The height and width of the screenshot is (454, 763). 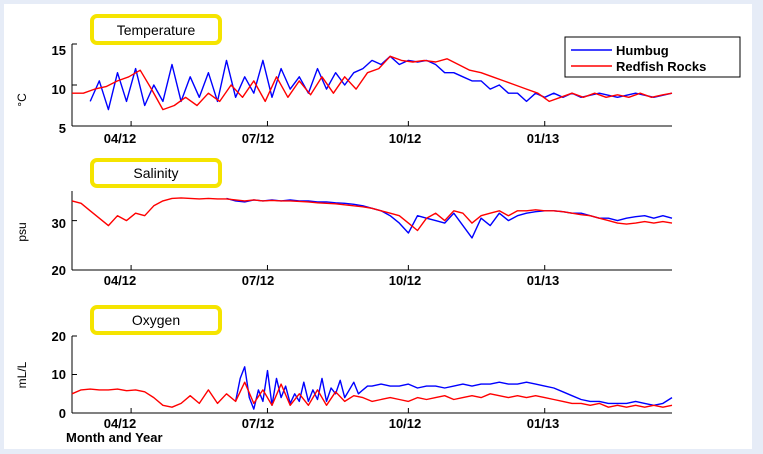 What do you see at coordinates (642, 50) in the screenshot?
I see `legend-label-humbug: Humbug` at bounding box center [642, 50].